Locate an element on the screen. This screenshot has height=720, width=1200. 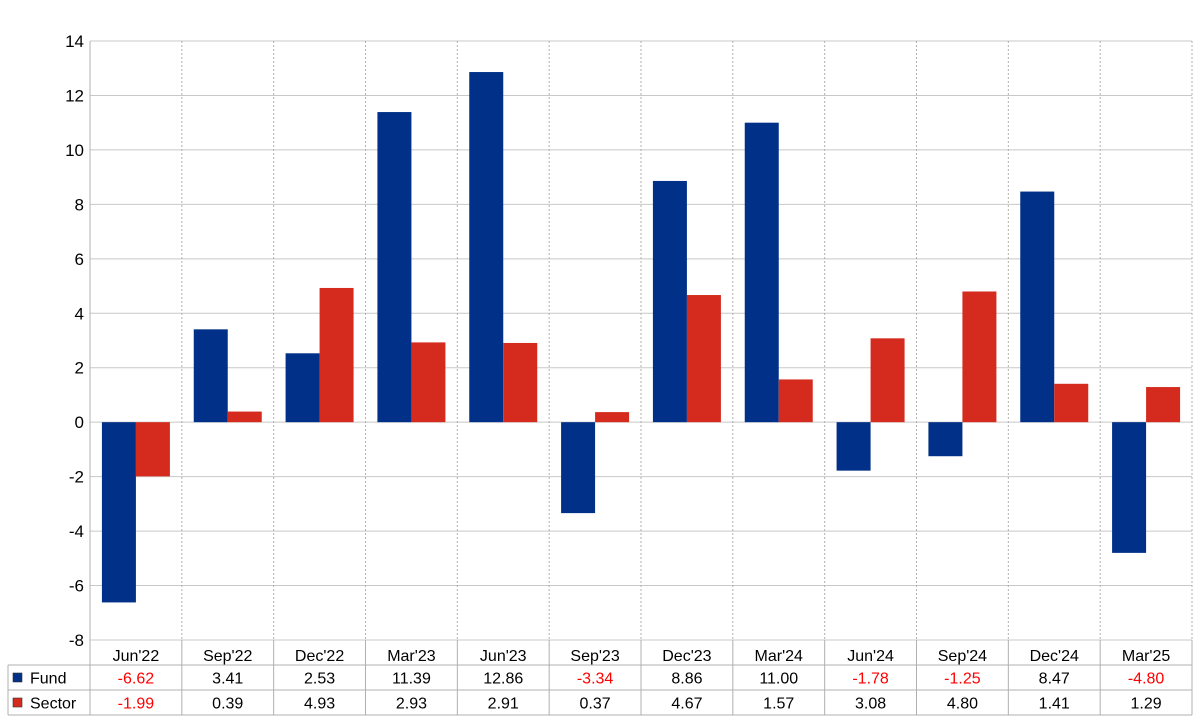
data-label-fund: -1.78 is located at coordinates (870, 679).